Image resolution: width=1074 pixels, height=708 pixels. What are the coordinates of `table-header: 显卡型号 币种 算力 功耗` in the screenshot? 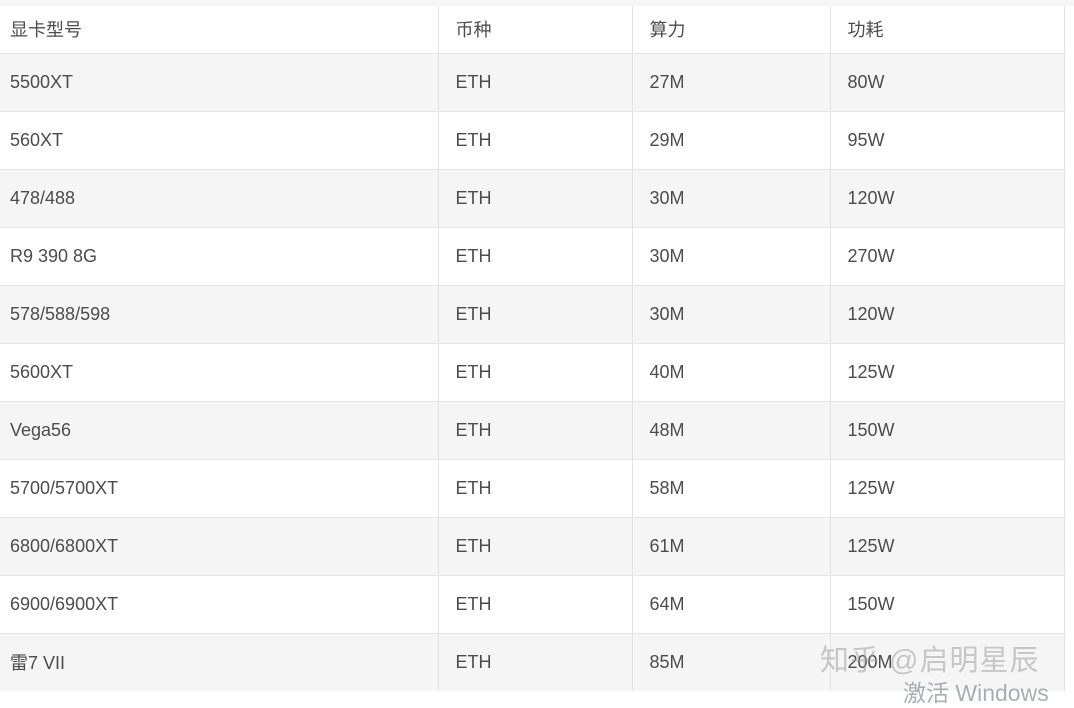 It's located at (532, 30).